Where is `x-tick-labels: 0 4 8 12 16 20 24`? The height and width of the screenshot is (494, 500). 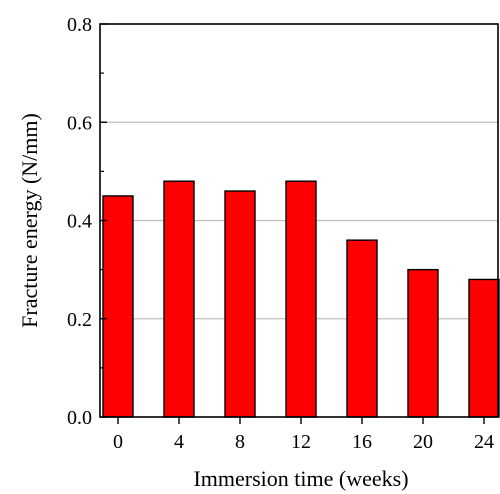
x-tick-labels: 0 4 8 12 16 20 24 is located at coordinates (303, 442).